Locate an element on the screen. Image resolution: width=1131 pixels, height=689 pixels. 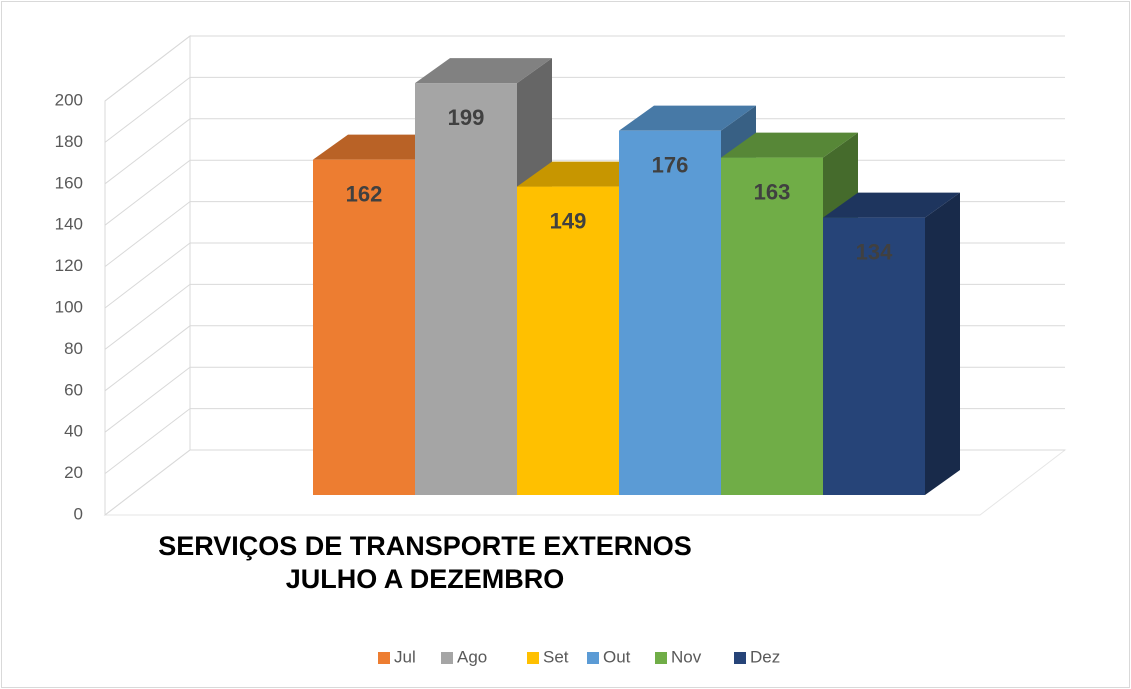
y-tick-label: 200 is located at coordinates (69, 99).